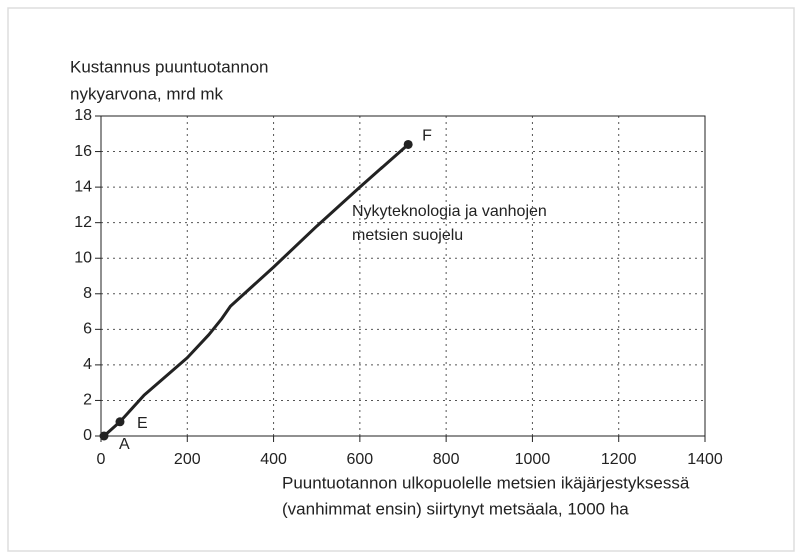 The height and width of the screenshot is (560, 803). I want to click on y-tick-label: 18, so click(83, 115).